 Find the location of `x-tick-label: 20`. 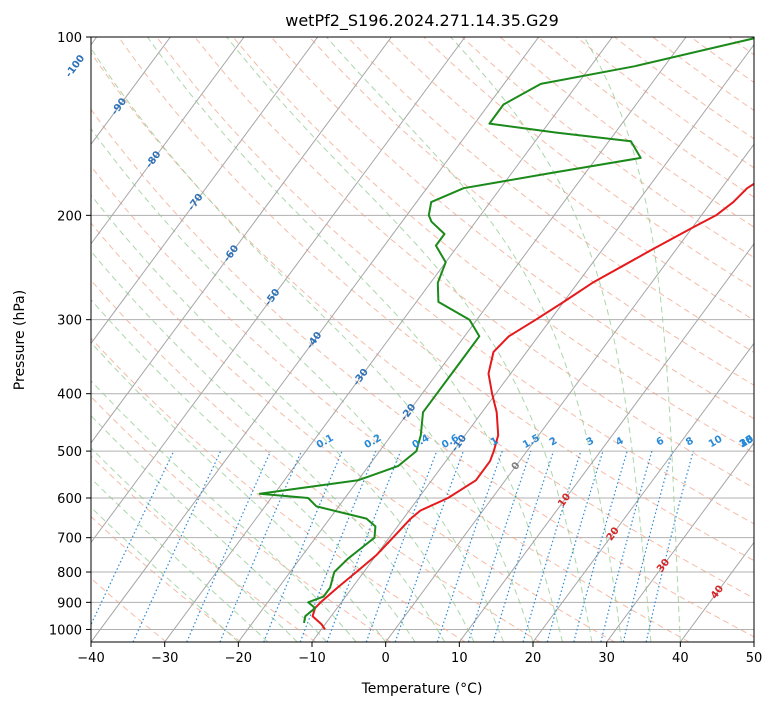

x-tick-label: 20 is located at coordinates (533, 658).